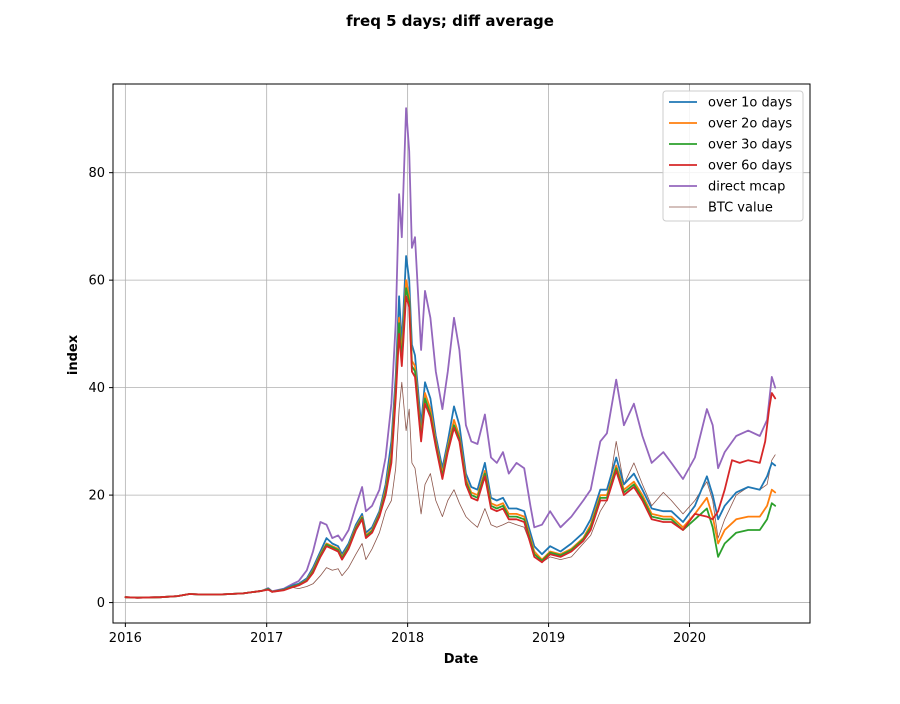 This screenshot has width=900, height=704. Describe the element at coordinates (125, 638) in the screenshot. I see `x-tick-label: 2016` at that location.